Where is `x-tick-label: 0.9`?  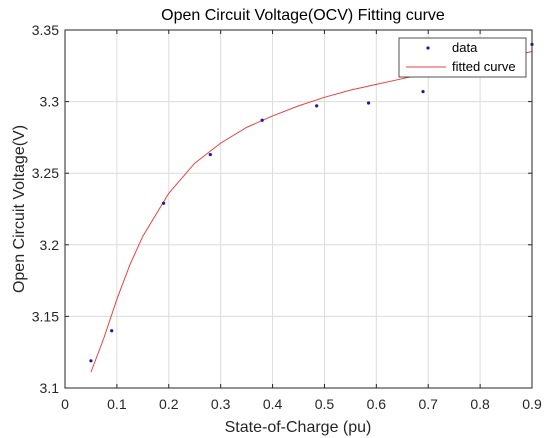 x-tick-label: 0.9 is located at coordinates (532, 404).